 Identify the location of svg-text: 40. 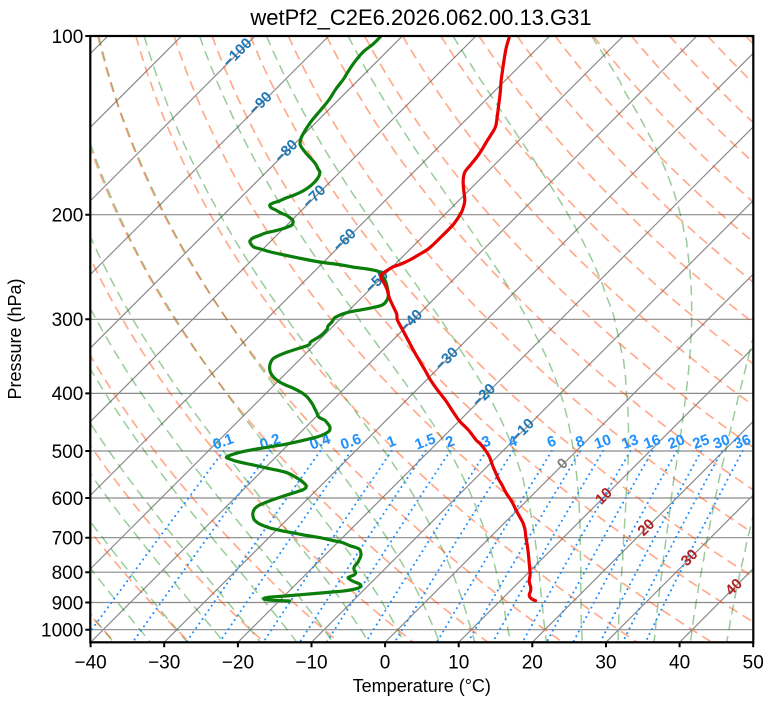
(679, 662).